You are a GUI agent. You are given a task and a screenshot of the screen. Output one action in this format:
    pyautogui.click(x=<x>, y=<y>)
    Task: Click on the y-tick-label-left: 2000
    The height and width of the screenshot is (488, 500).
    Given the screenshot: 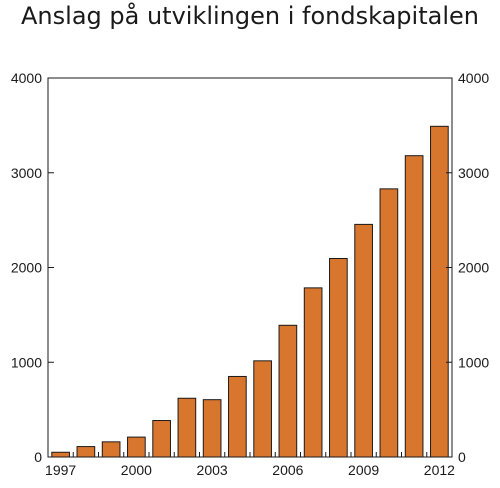 What is the action you would take?
    pyautogui.click(x=26, y=268)
    